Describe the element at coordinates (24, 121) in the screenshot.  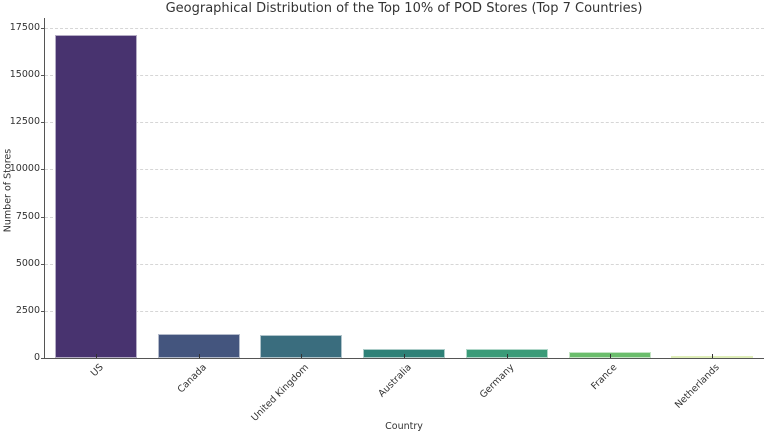
I see `y-tick-label: 12500` at that location.